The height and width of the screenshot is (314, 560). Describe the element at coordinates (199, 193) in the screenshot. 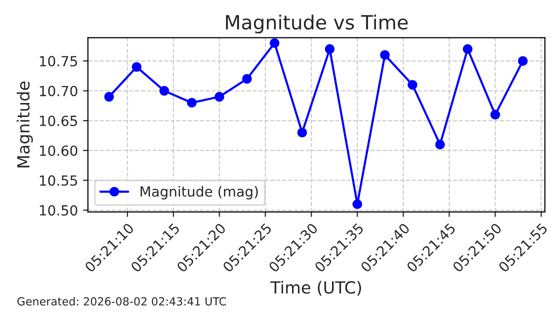

I see `legend-label: Magnitude (mag)` at that location.